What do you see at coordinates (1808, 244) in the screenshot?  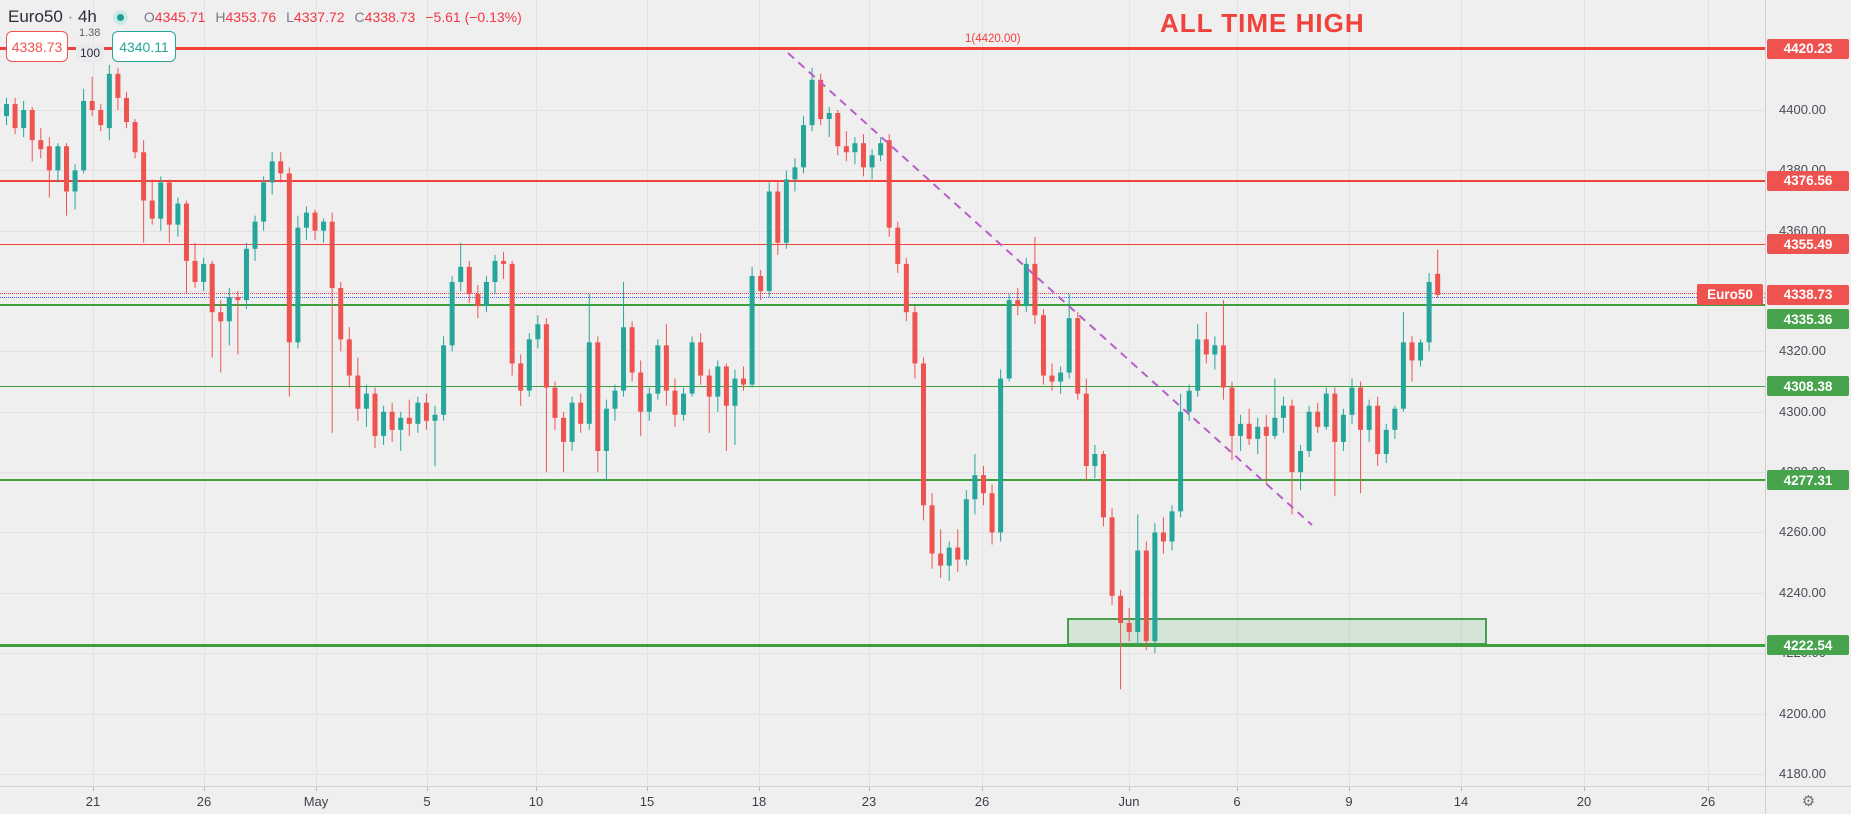 I see `price-label-4355.49: 4355.49` at bounding box center [1808, 244].